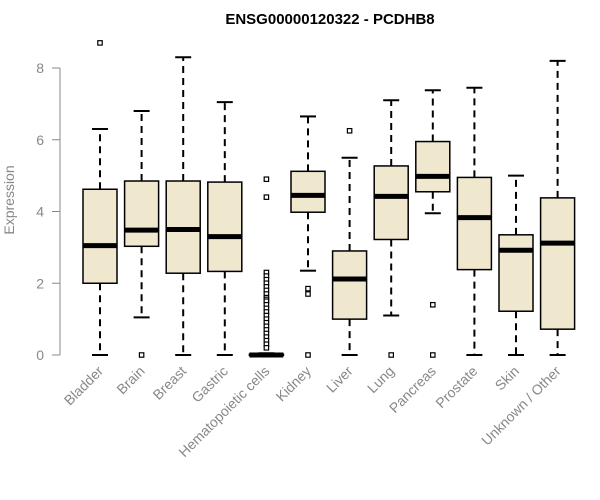 The height and width of the screenshot is (500, 600). Describe the element at coordinates (456, 387) in the screenshot. I see `x-tick-label: Prostate` at that location.